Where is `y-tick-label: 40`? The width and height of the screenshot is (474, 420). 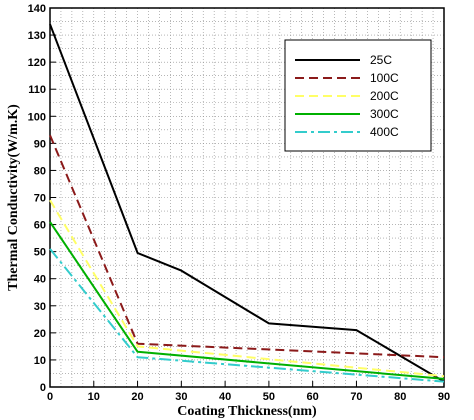
y-tick-label: 40 is located at coordinates (40, 280).